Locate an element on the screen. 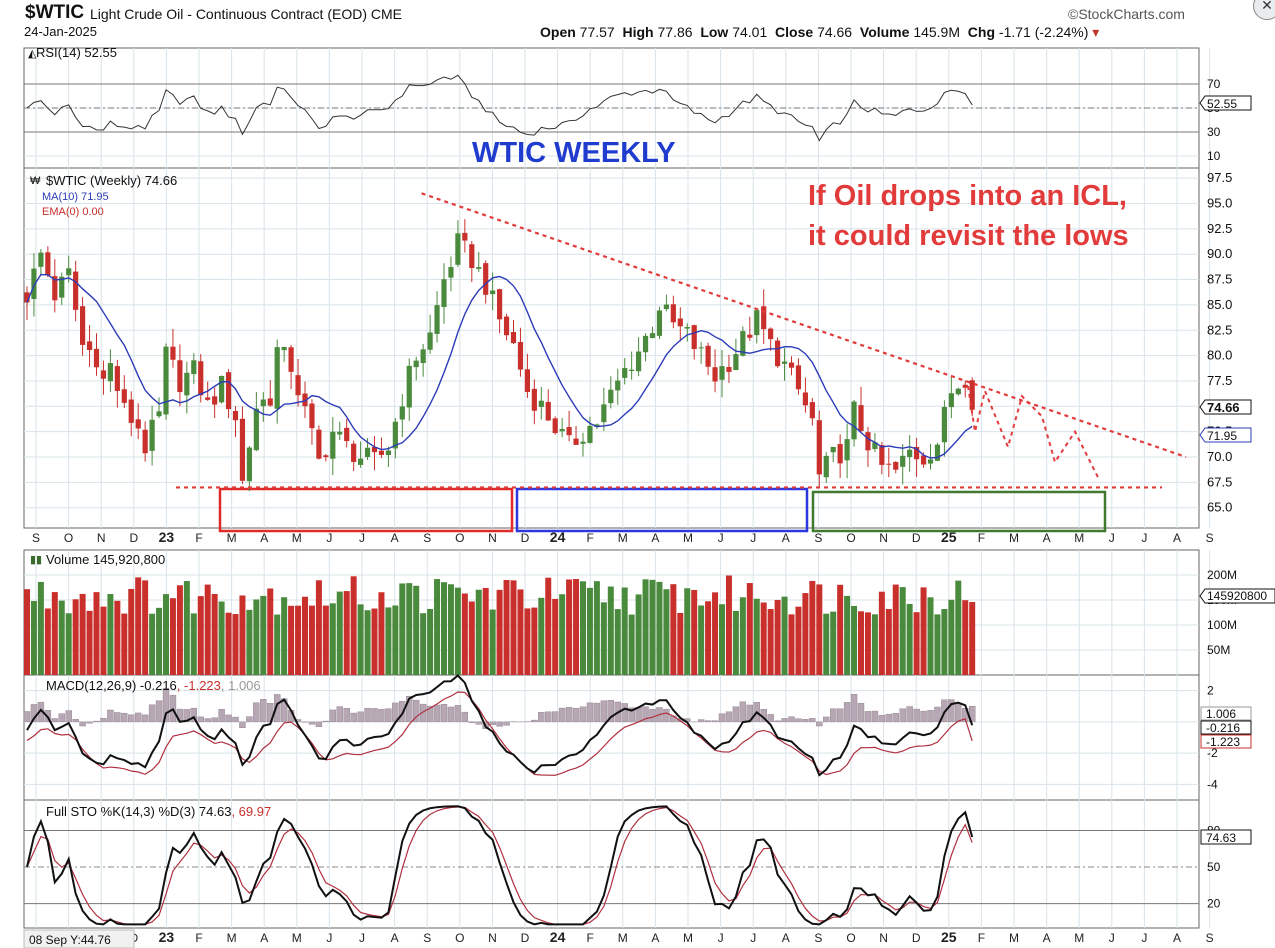 This screenshot has width=1275, height=948. brand-watermark: ©StockCharts.com is located at coordinates (1126, 14).